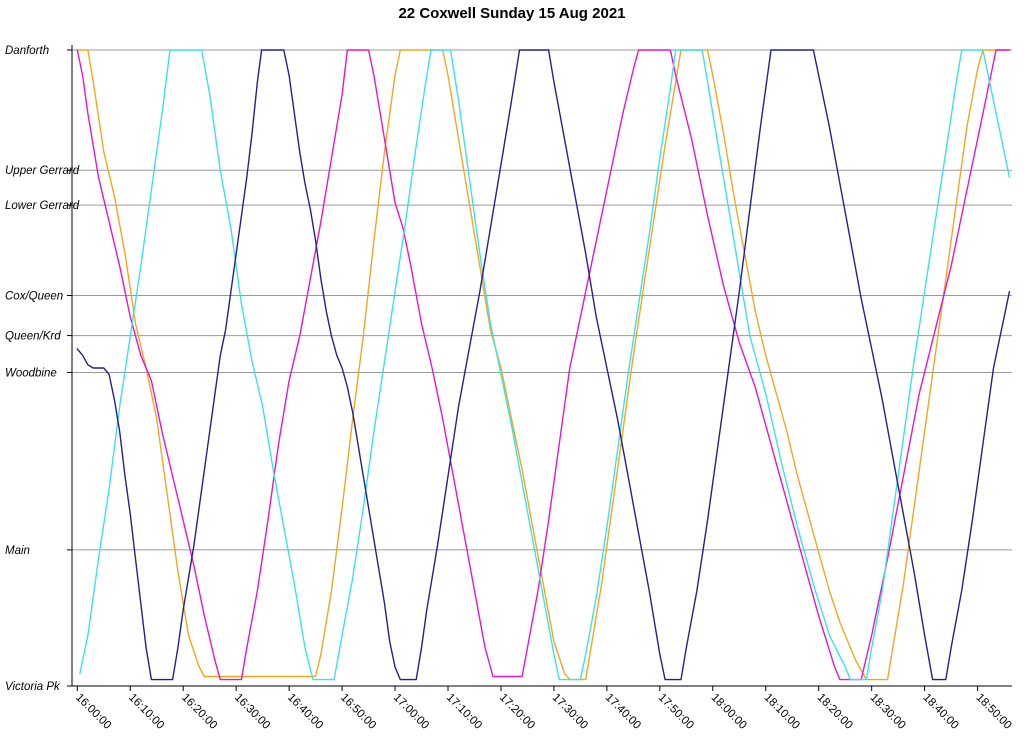 The height and width of the screenshot is (747, 1024). What do you see at coordinates (146, 712) in the screenshot?
I see `x-axis-label: 16:10:00` at bounding box center [146, 712].